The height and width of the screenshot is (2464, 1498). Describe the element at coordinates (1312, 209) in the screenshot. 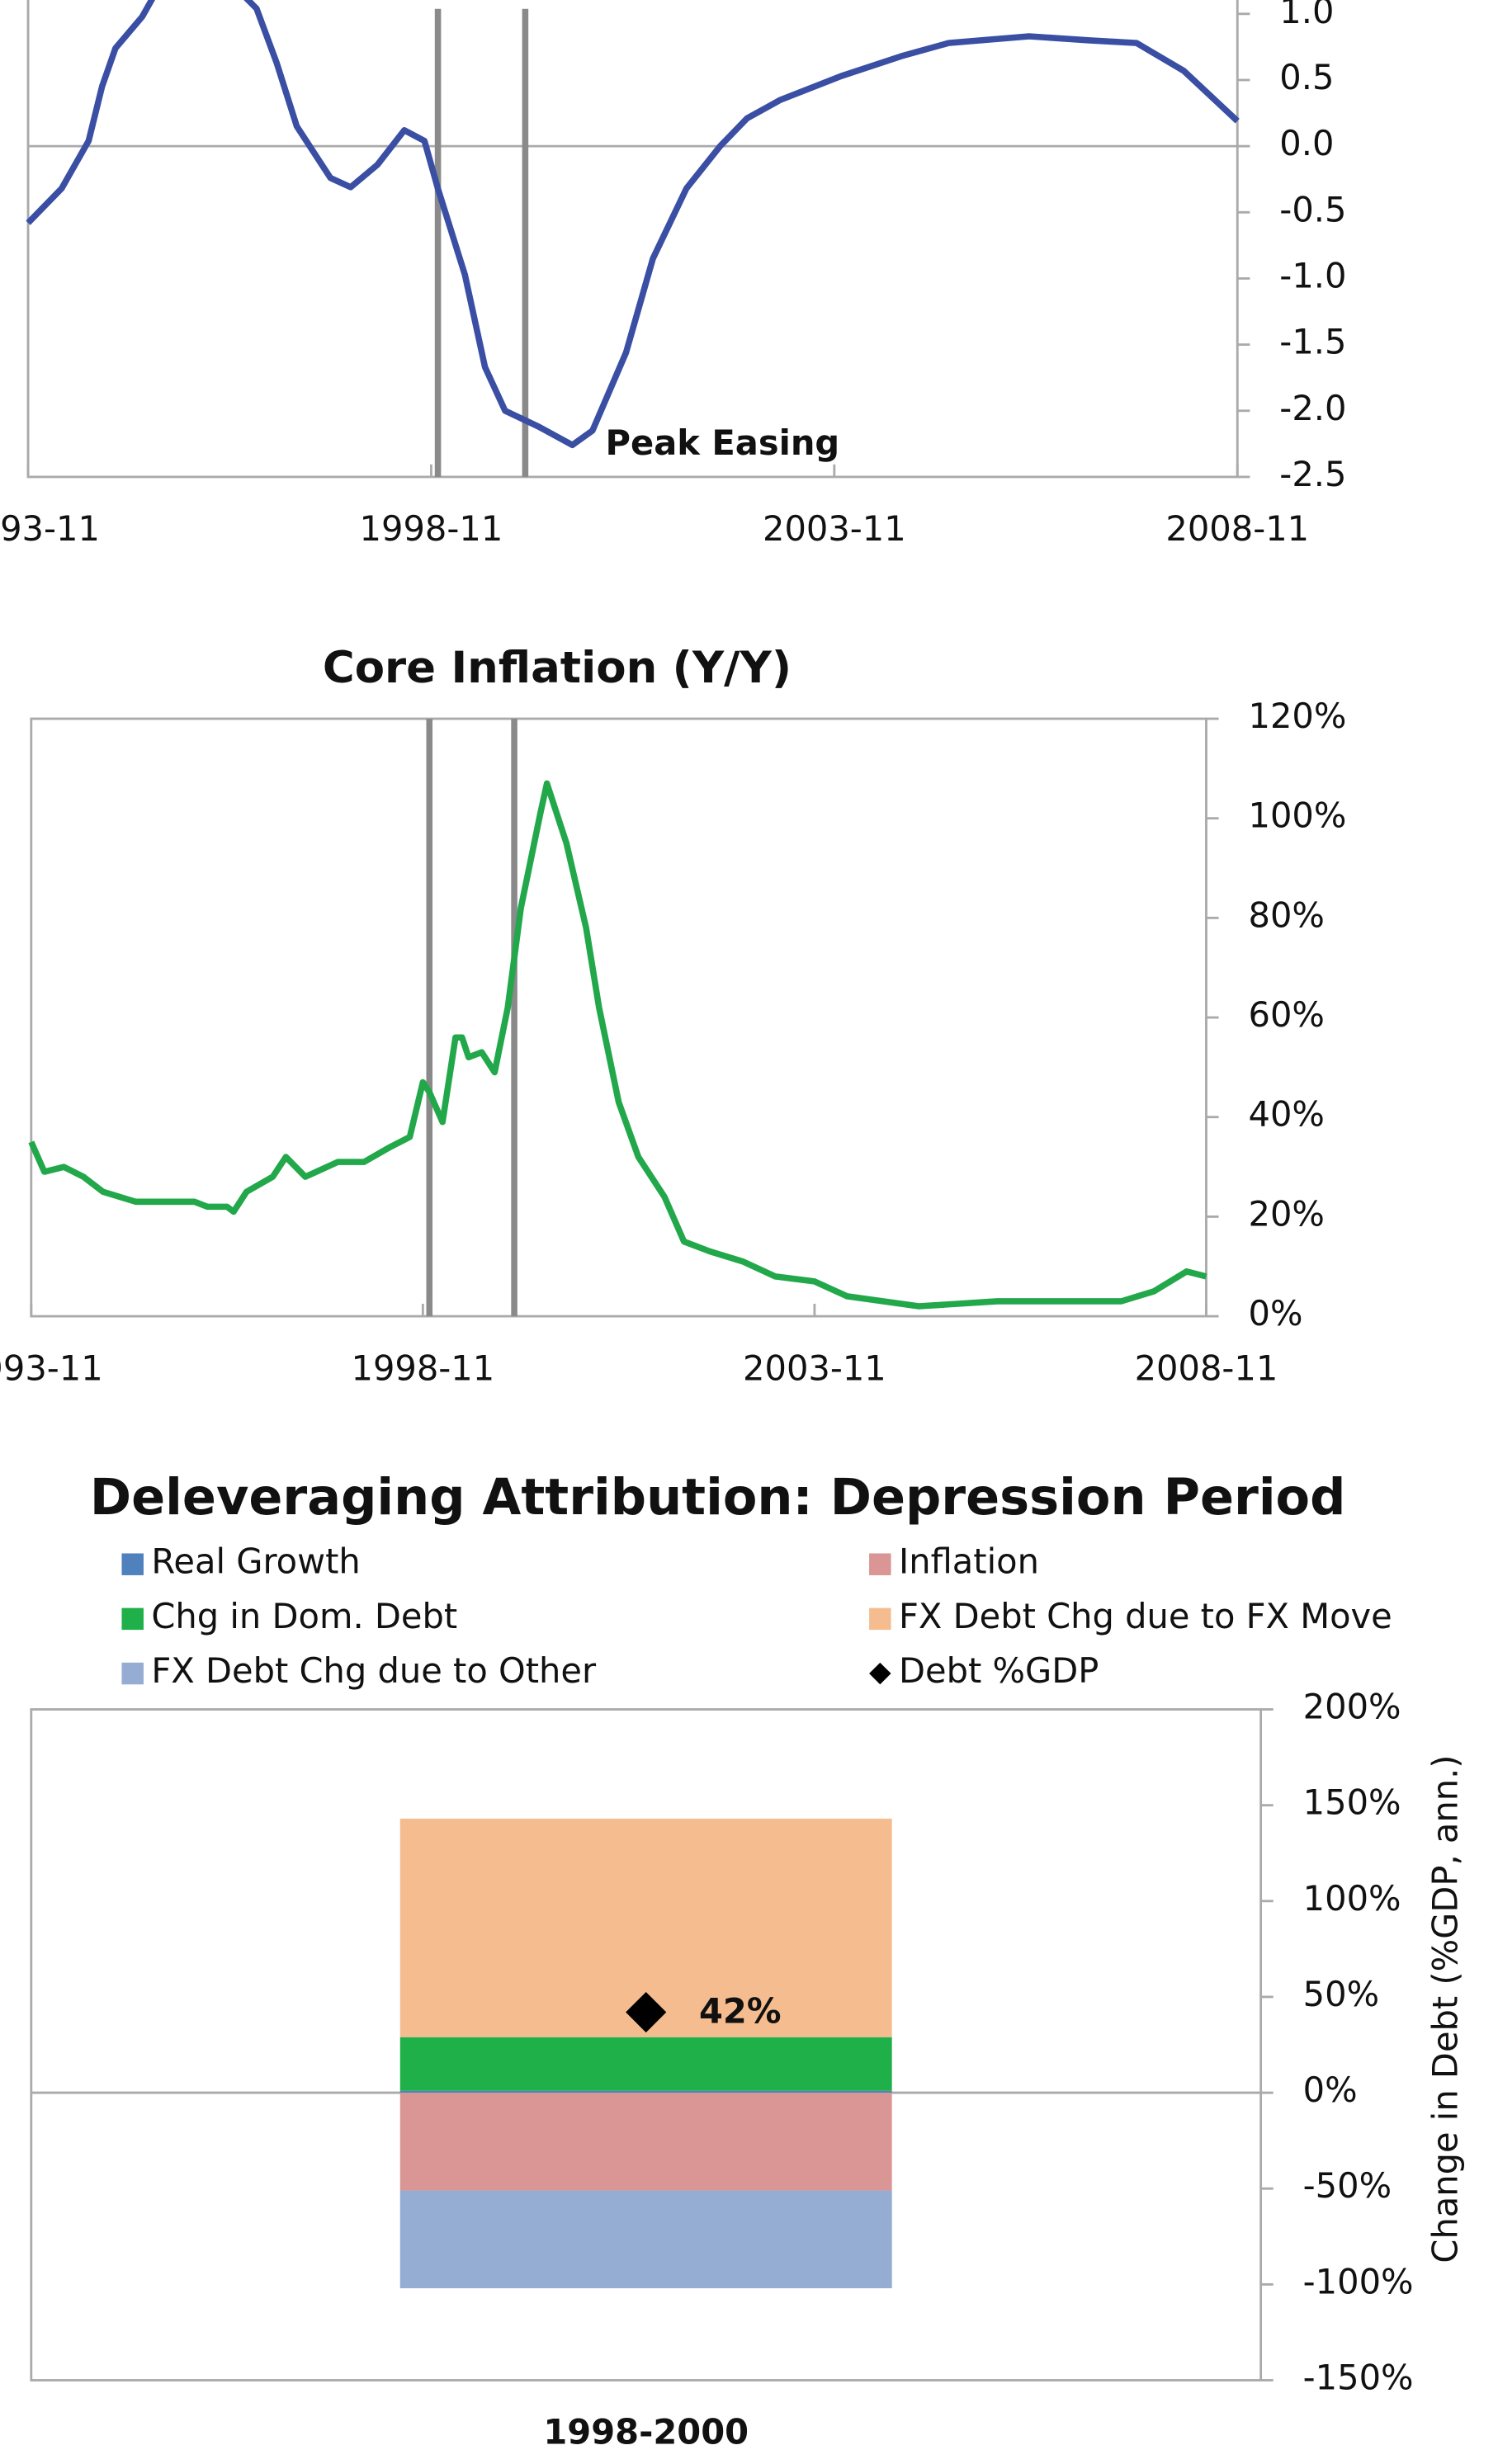

I see `y-tick-label: -0.5` at that location.